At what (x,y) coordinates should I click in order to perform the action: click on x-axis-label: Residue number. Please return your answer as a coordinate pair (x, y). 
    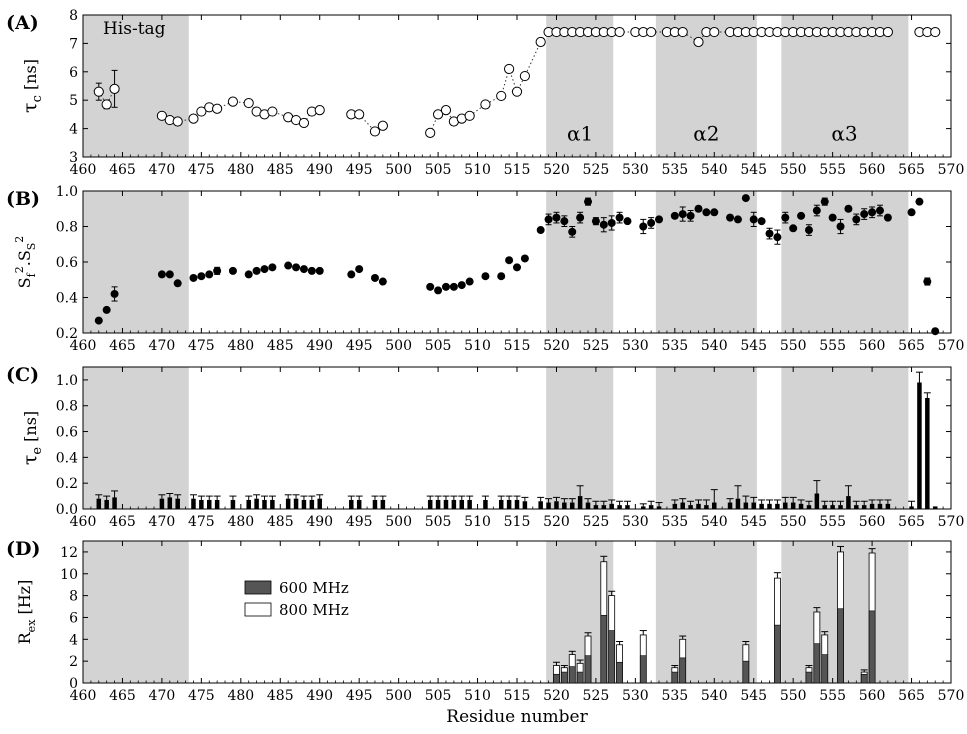
    Looking at the image, I should click on (517, 717).